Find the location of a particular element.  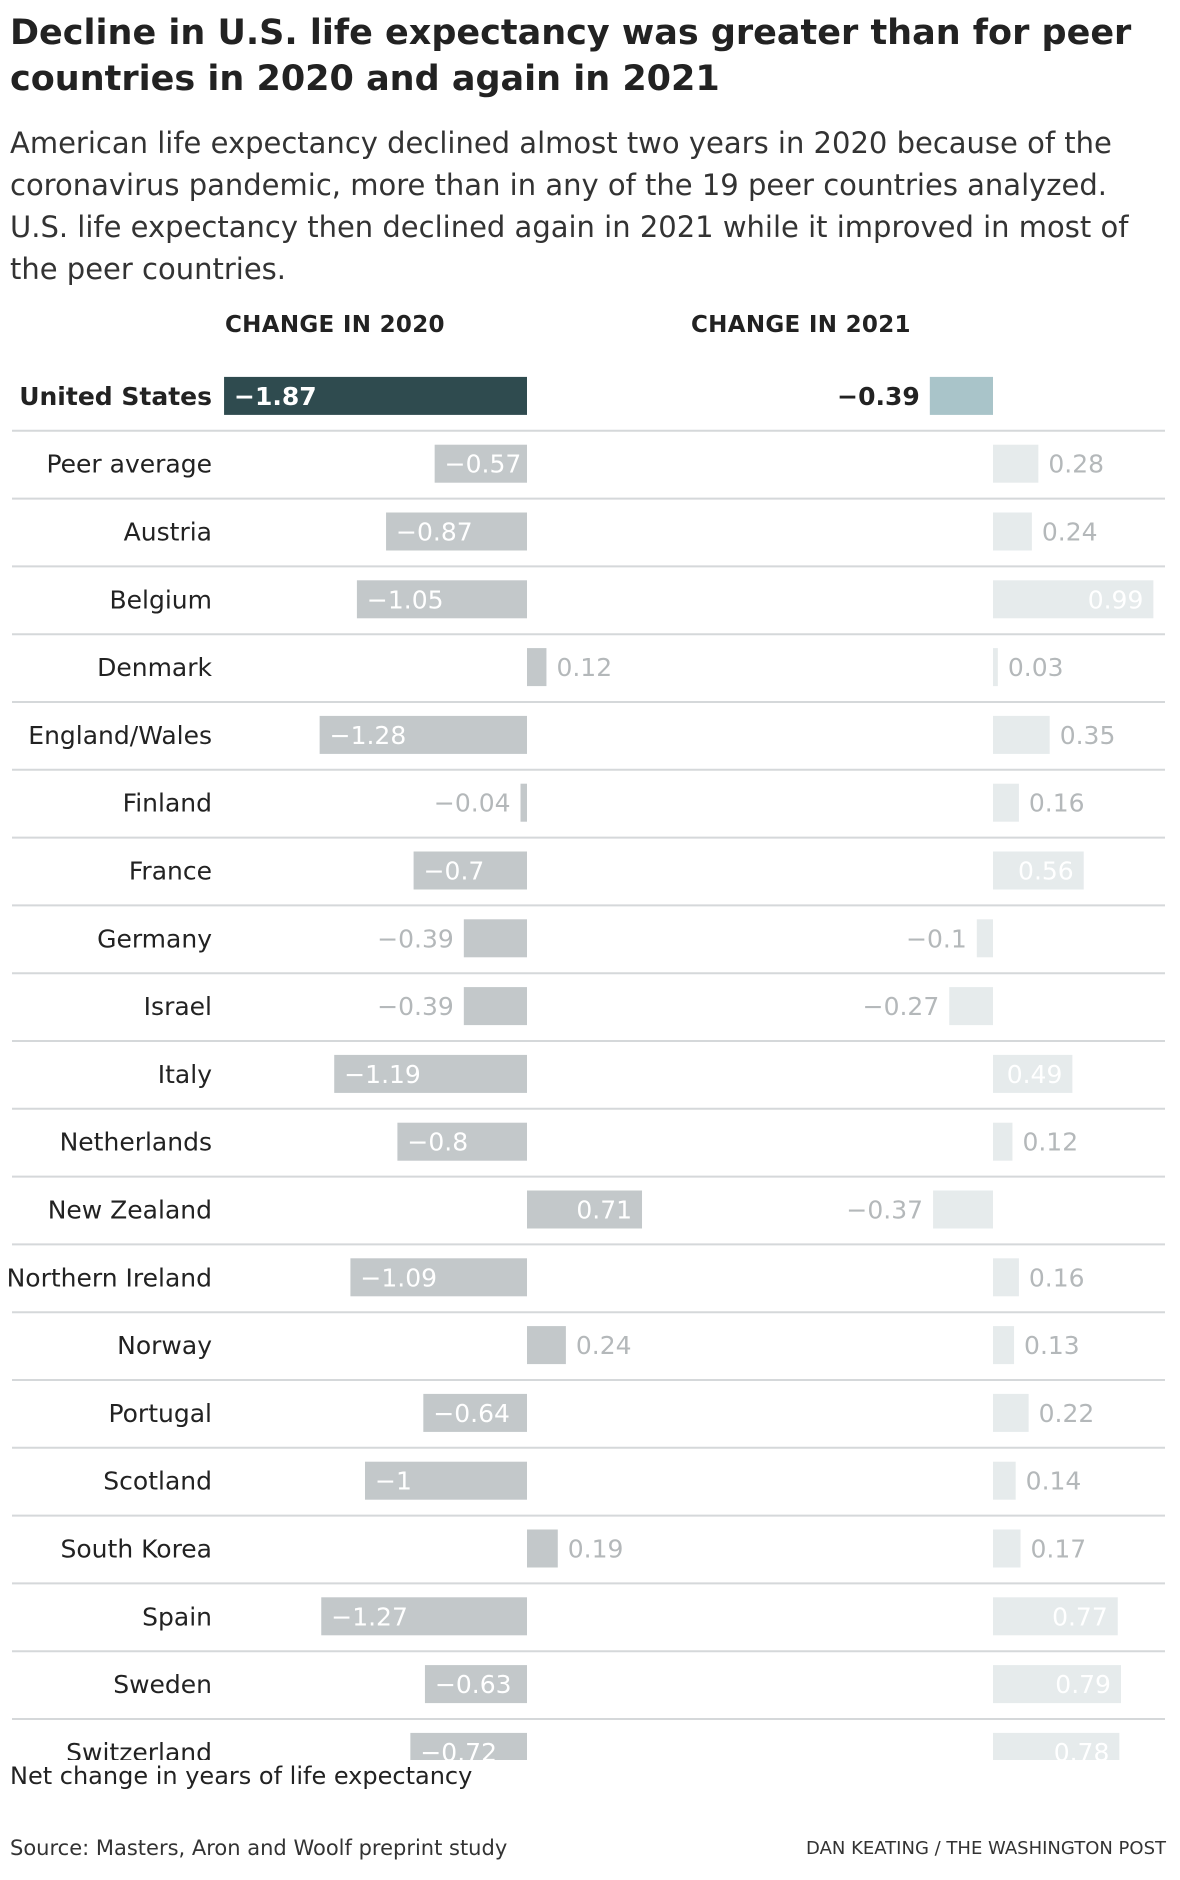

data-label-2020-18: −1.27 is located at coordinates (369, 1616).